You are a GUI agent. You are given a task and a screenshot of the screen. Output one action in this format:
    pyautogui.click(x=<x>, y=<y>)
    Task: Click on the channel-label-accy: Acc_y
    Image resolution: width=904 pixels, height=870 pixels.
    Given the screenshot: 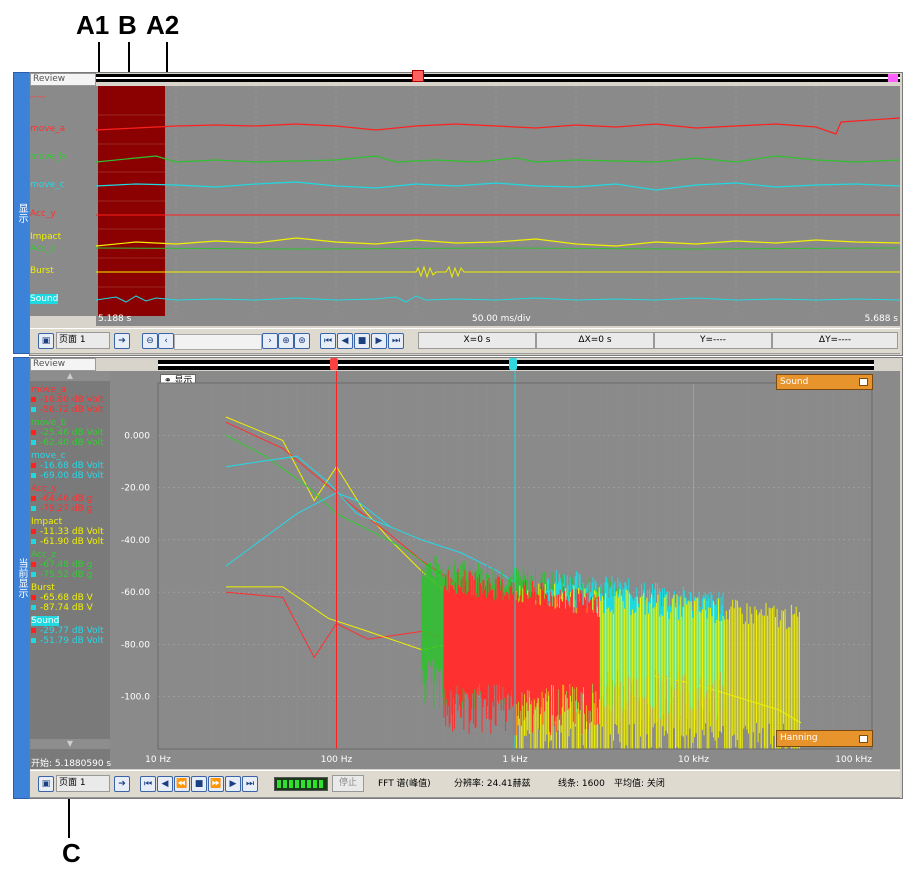 What is the action you would take?
    pyautogui.click(x=43, y=214)
    